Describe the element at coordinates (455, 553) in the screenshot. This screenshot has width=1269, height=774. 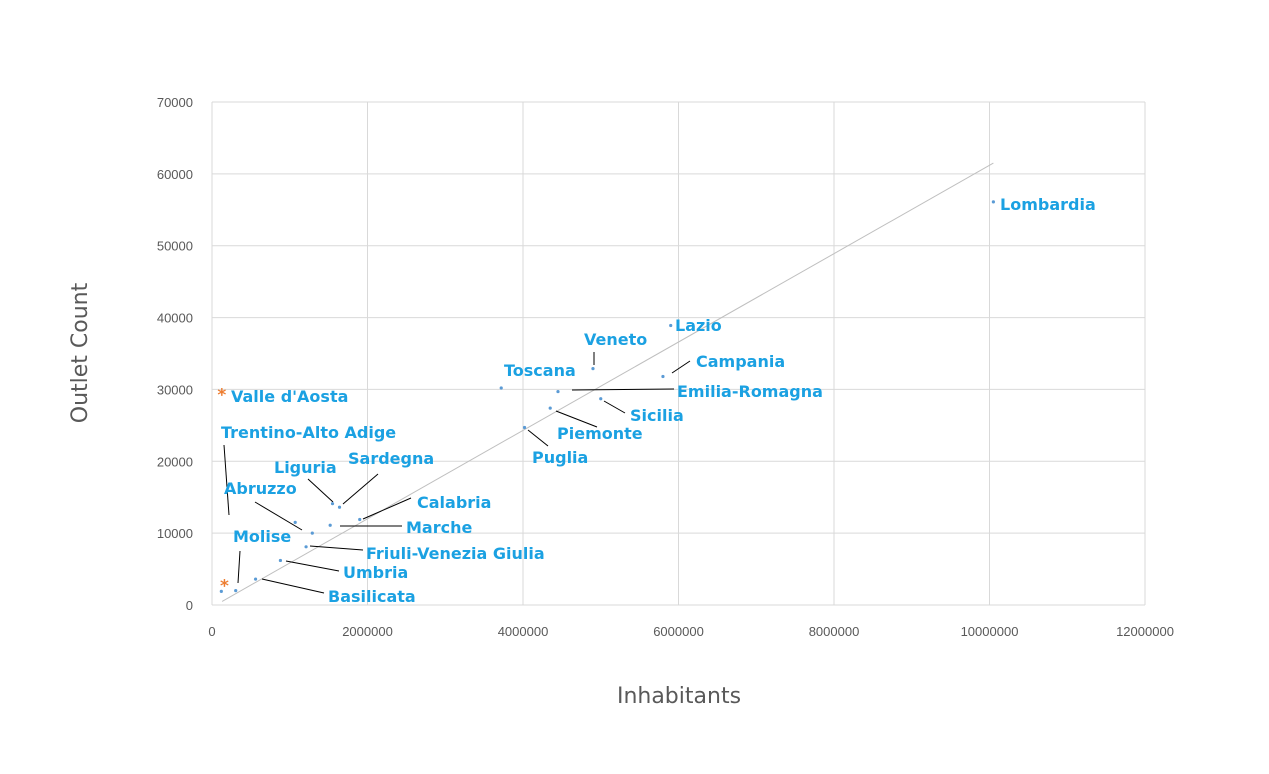
I see `point-label: Friuli-Venezia Giulia` at that location.